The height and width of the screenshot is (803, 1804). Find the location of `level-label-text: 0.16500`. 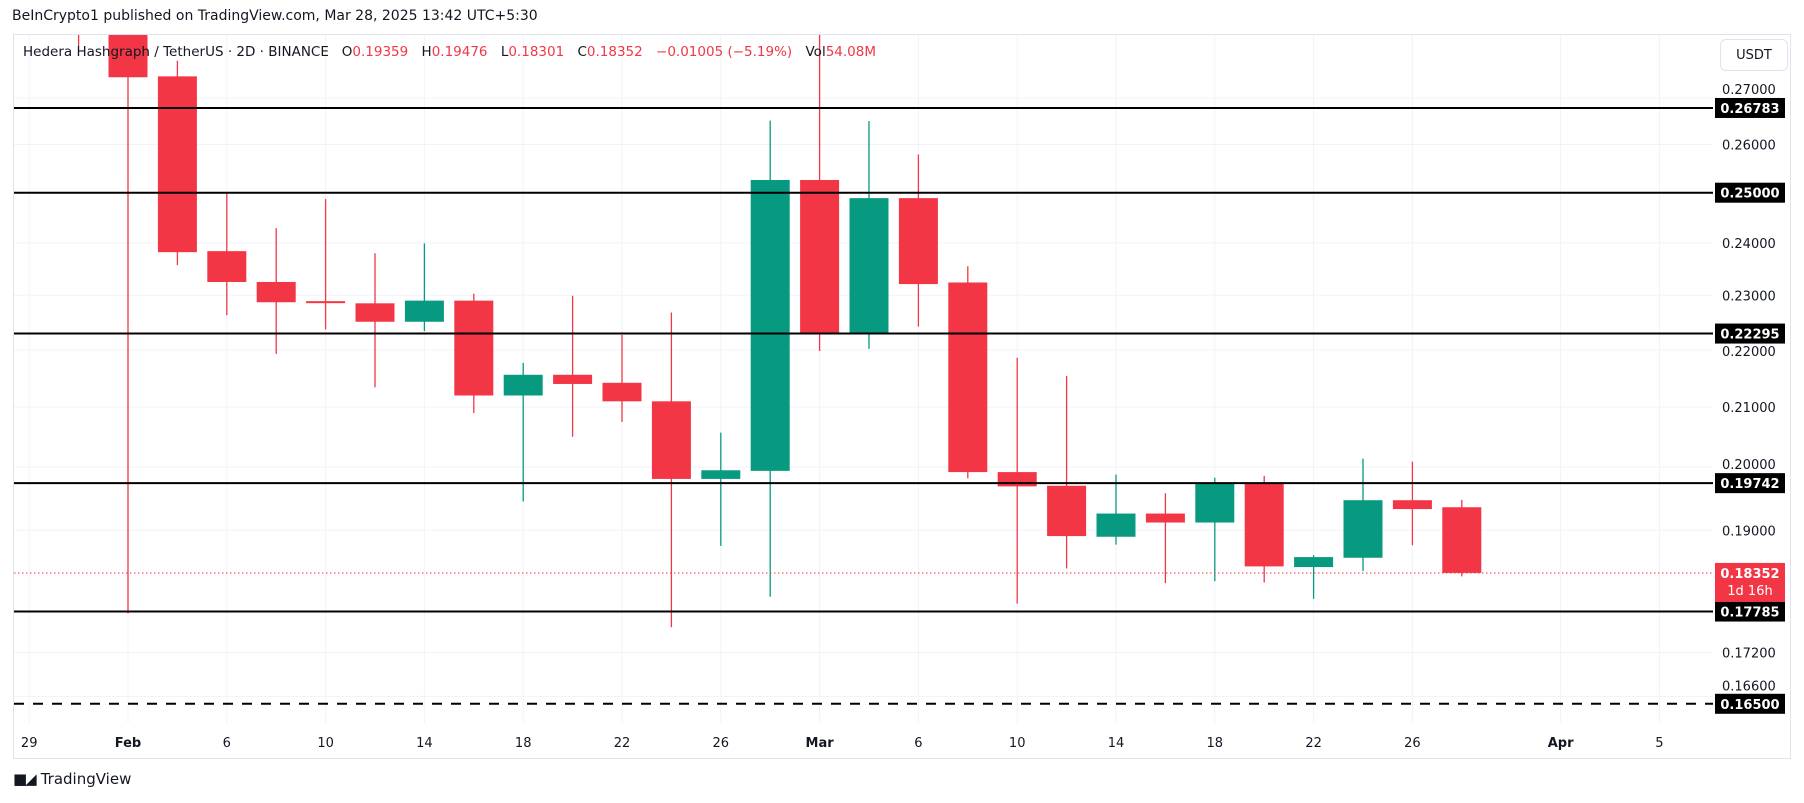

level-label-text: 0.16500 is located at coordinates (1749, 705).